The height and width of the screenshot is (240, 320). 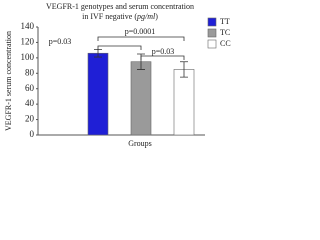 What do you see at coordinates (28, 41) in the screenshot?
I see `y-tick-label: 120` at bounding box center [28, 41].